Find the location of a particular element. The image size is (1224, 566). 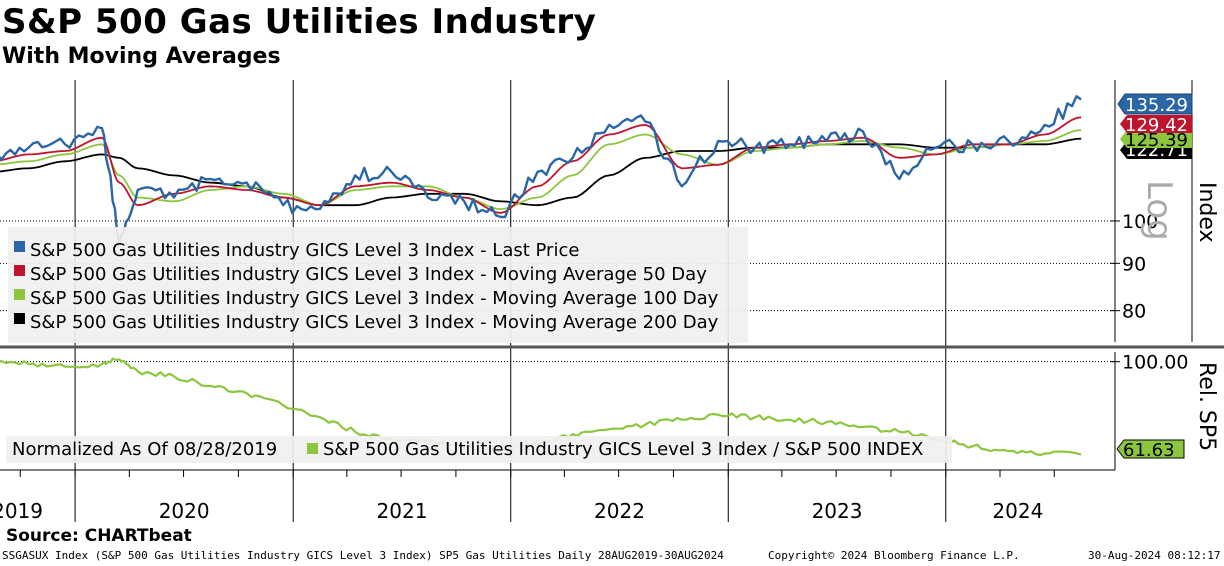

legend-swatch-ma200 is located at coordinates (19, 318).